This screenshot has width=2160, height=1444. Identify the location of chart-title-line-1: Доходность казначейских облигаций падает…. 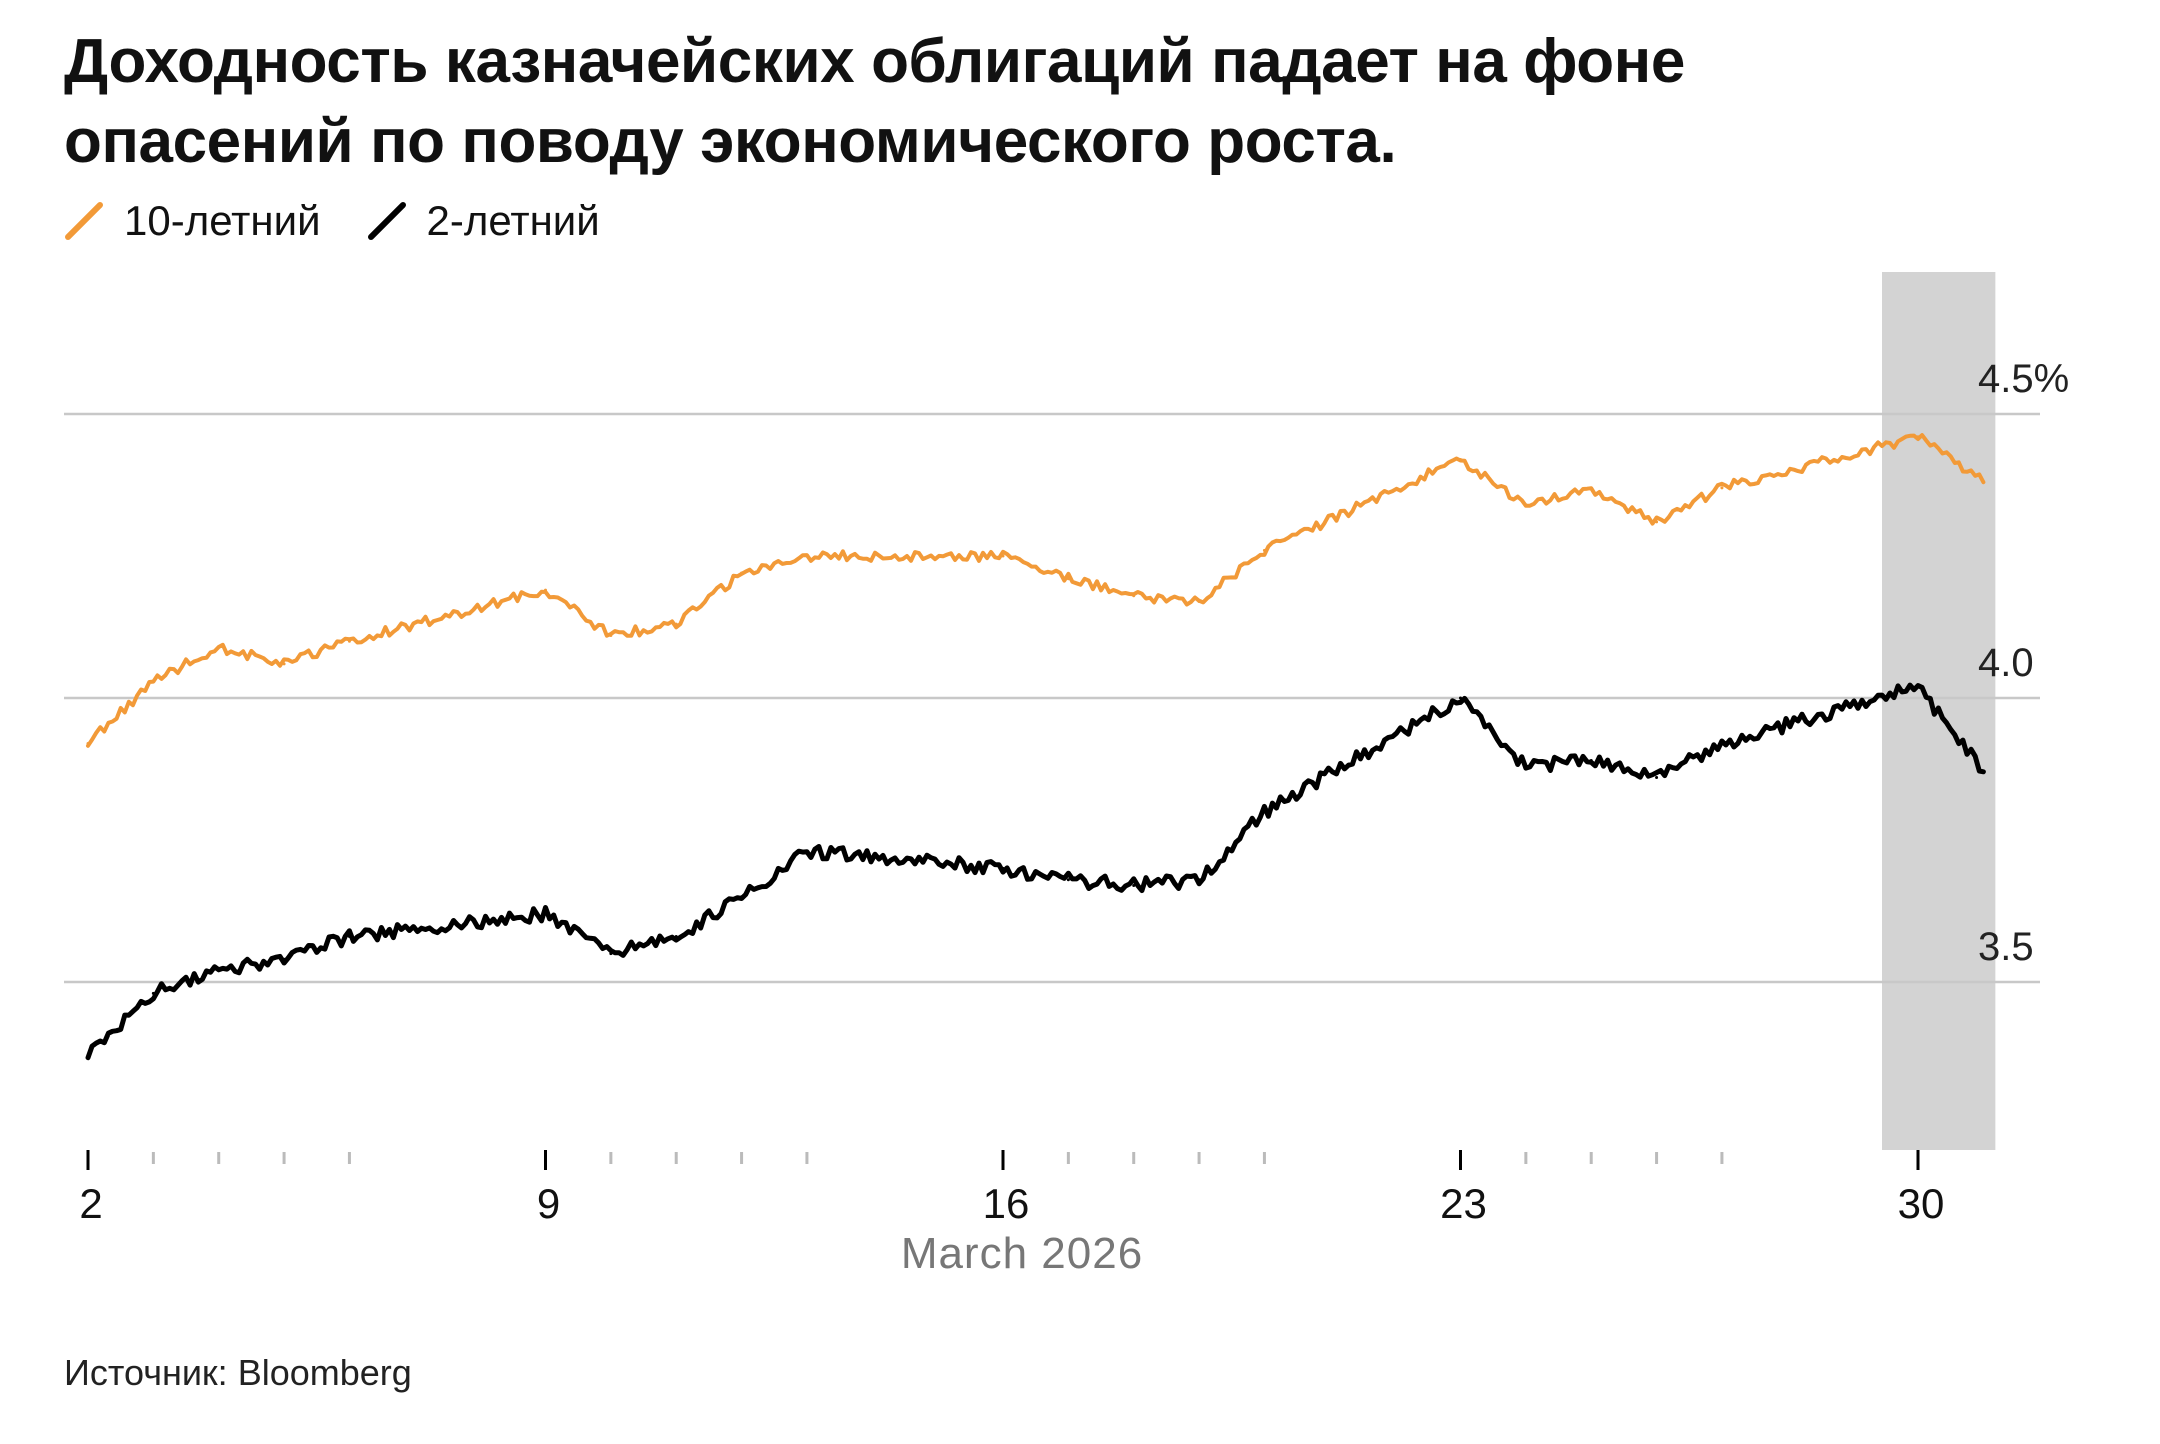
(874, 61).